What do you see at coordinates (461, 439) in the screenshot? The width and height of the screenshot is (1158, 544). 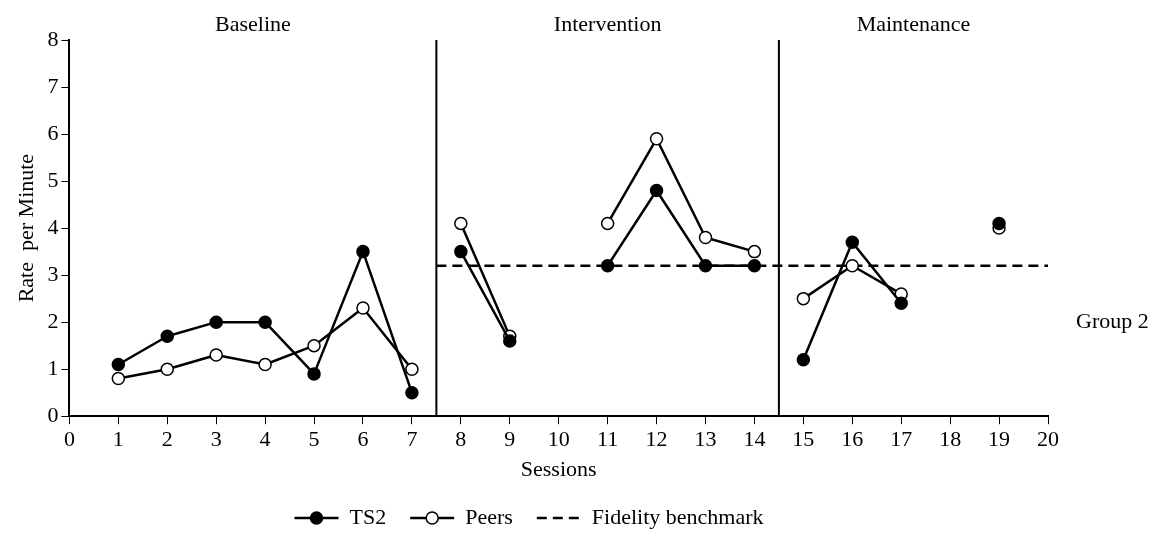 I see `x-tick-label: 8` at bounding box center [461, 439].